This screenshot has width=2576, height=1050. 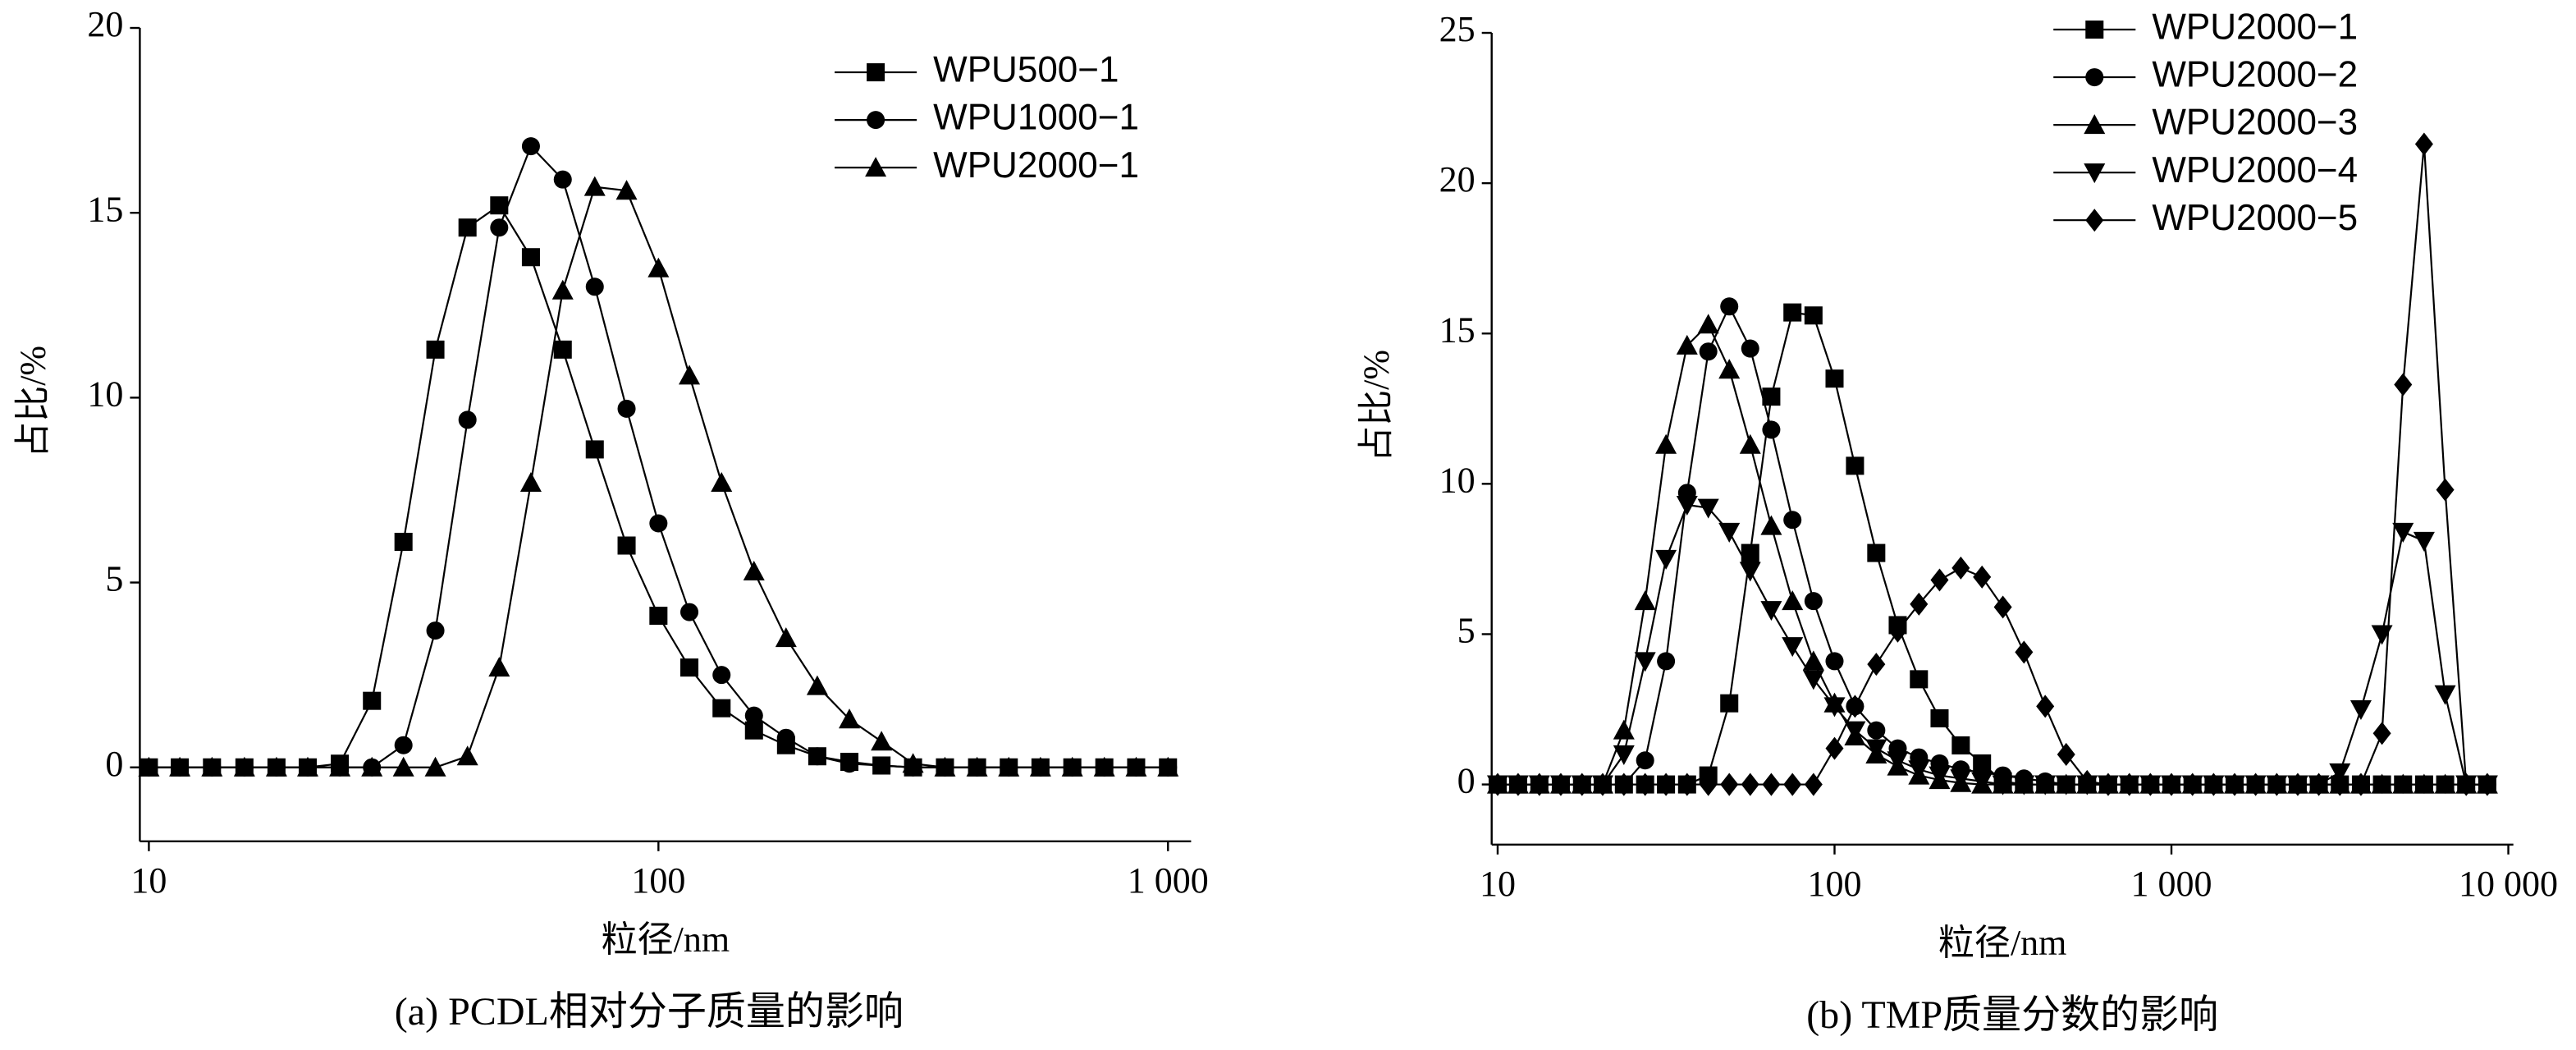 I want to click on series-line, so click(x=1992, y=644).